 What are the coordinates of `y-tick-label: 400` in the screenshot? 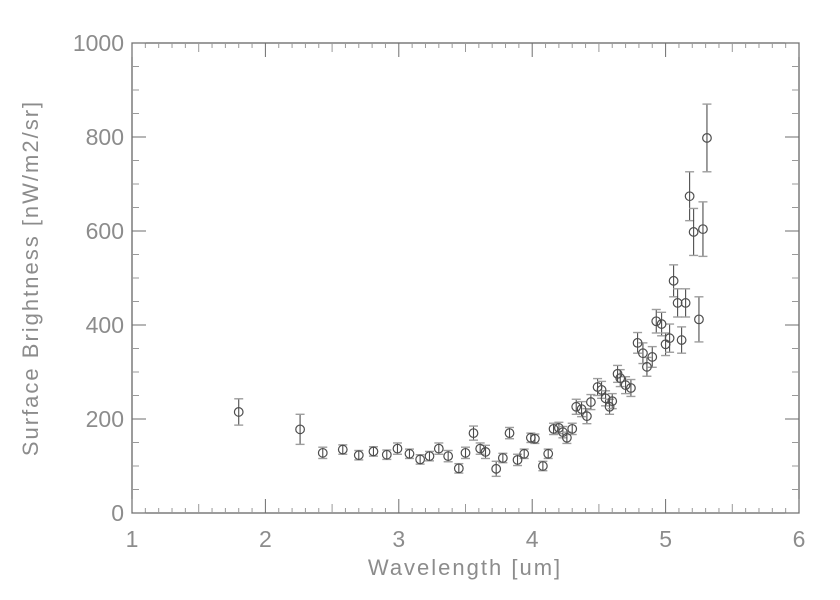 It's located at (105, 325).